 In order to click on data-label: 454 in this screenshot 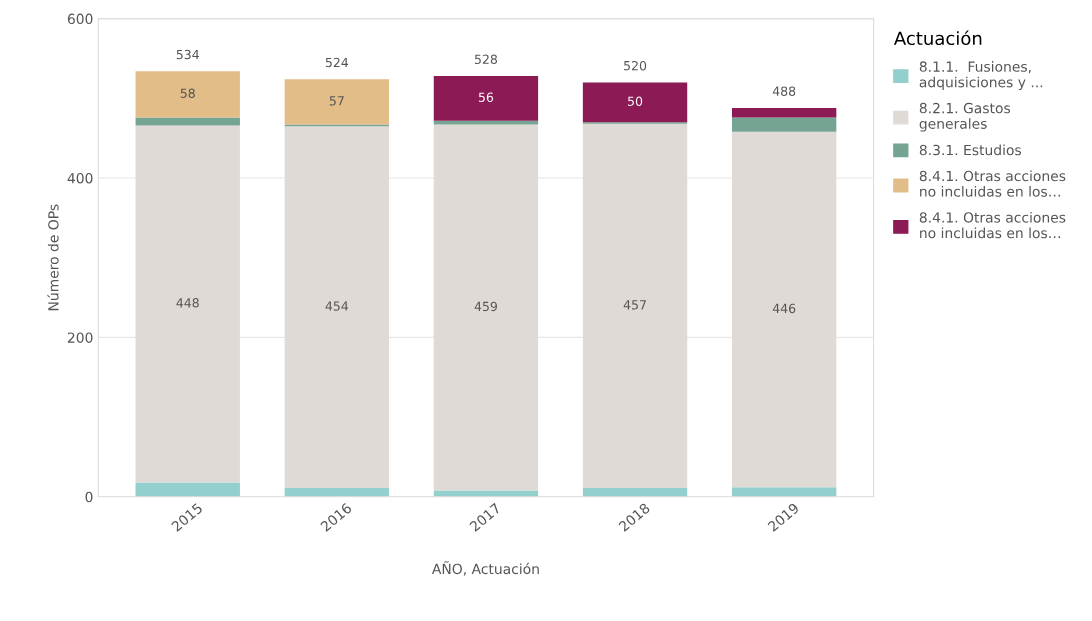, I will do `click(337, 306)`.